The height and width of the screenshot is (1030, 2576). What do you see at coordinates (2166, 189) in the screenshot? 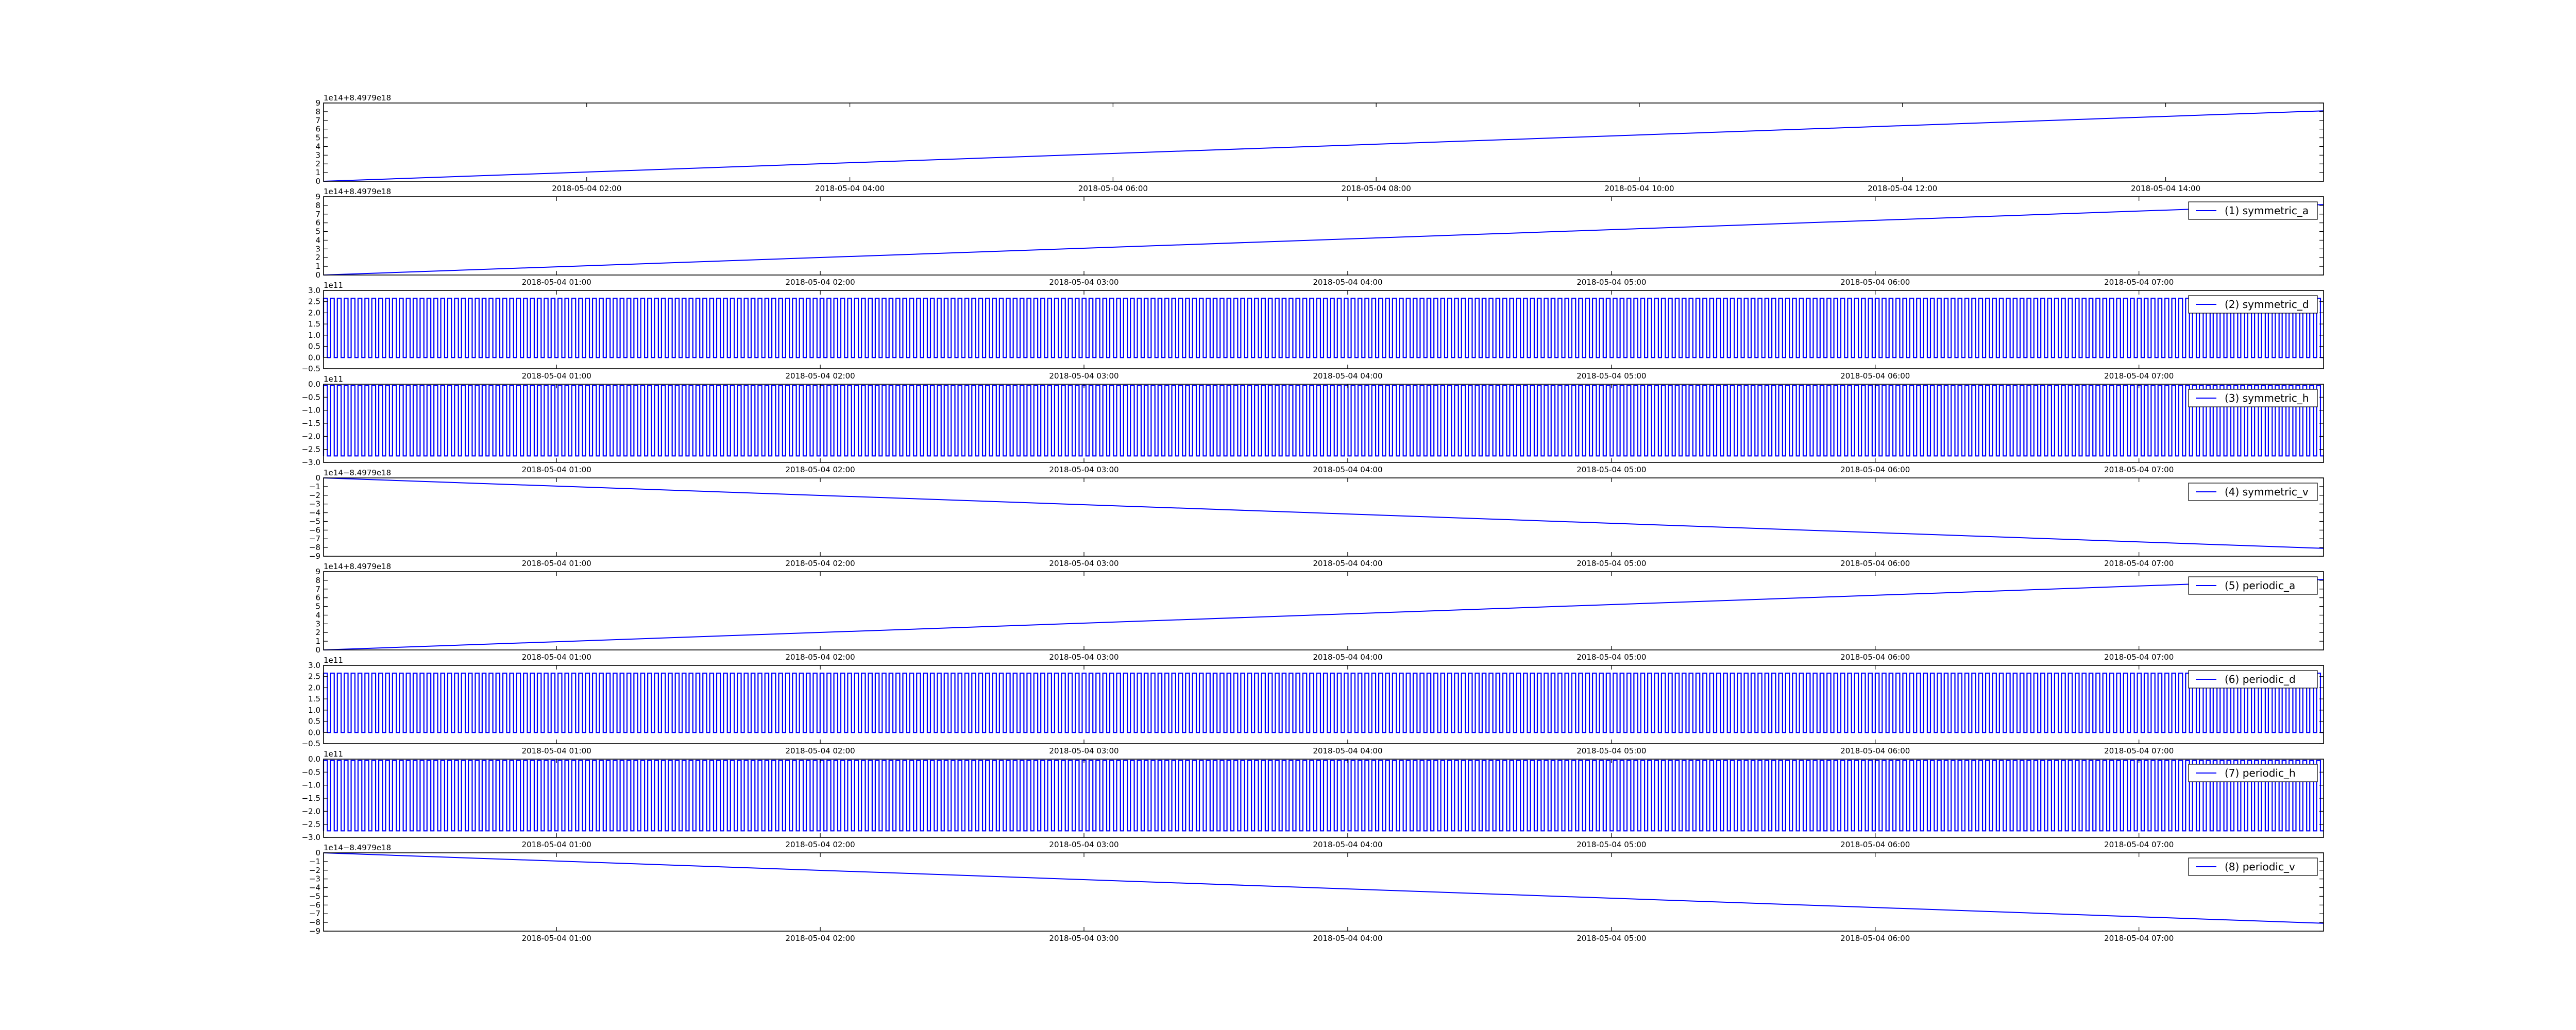
I see `x-tick-label: 2018-05-04 14:00` at bounding box center [2166, 189].